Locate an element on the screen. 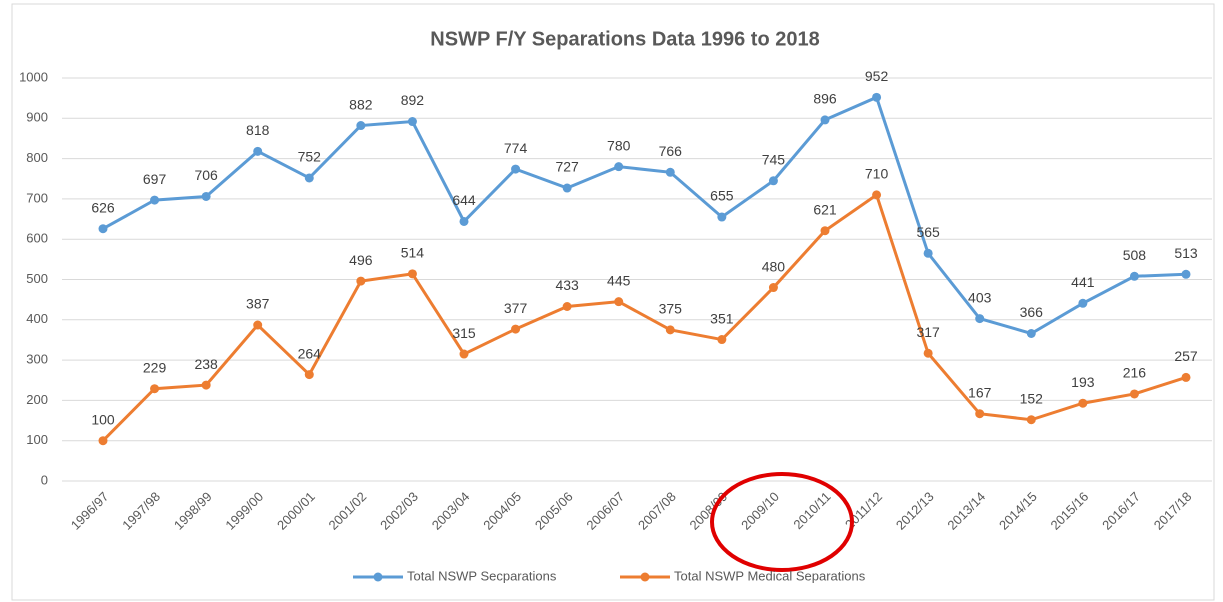 This screenshot has width=1223, height=602. data-label: 752 is located at coordinates (310, 157).